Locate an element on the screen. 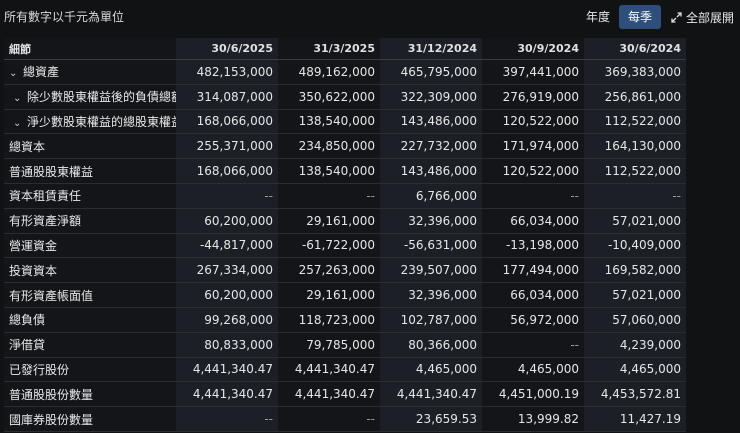  value-cell: 4,451,000.19 is located at coordinates (533, 394).